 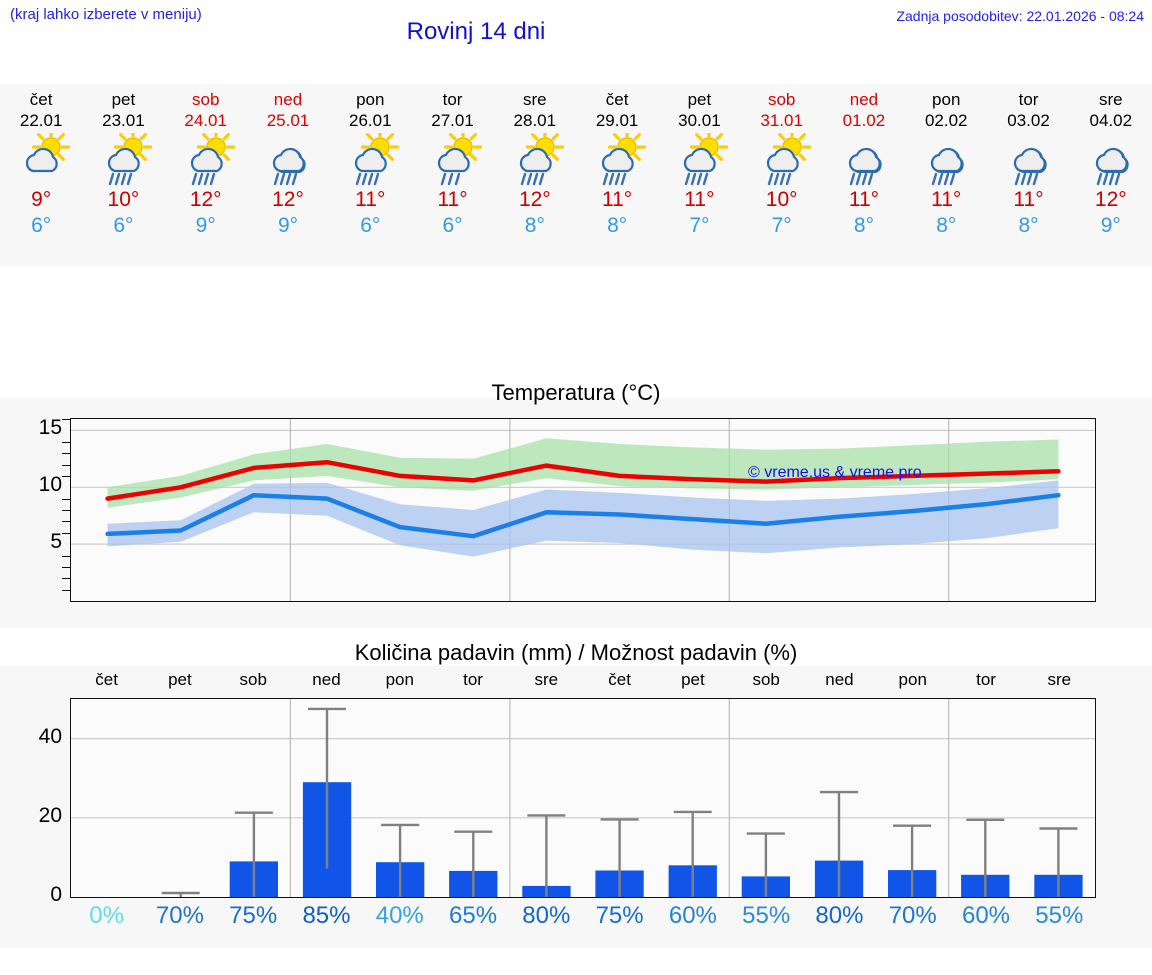 What do you see at coordinates (473, 915) in the screenshot?
I see `precipitation-probability-label: 65%` at bounding box center [473, 915].